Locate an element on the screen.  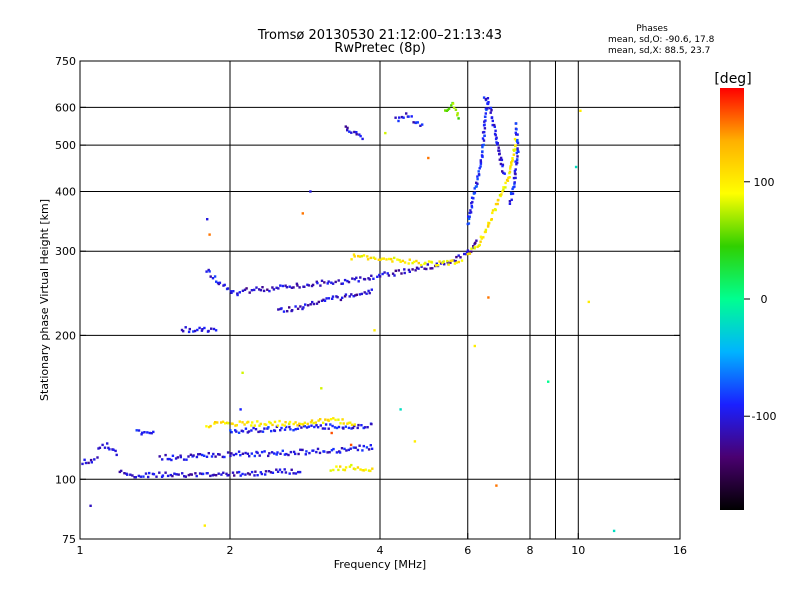
y-tick-label: 600 is located at coordinates (65, 107).